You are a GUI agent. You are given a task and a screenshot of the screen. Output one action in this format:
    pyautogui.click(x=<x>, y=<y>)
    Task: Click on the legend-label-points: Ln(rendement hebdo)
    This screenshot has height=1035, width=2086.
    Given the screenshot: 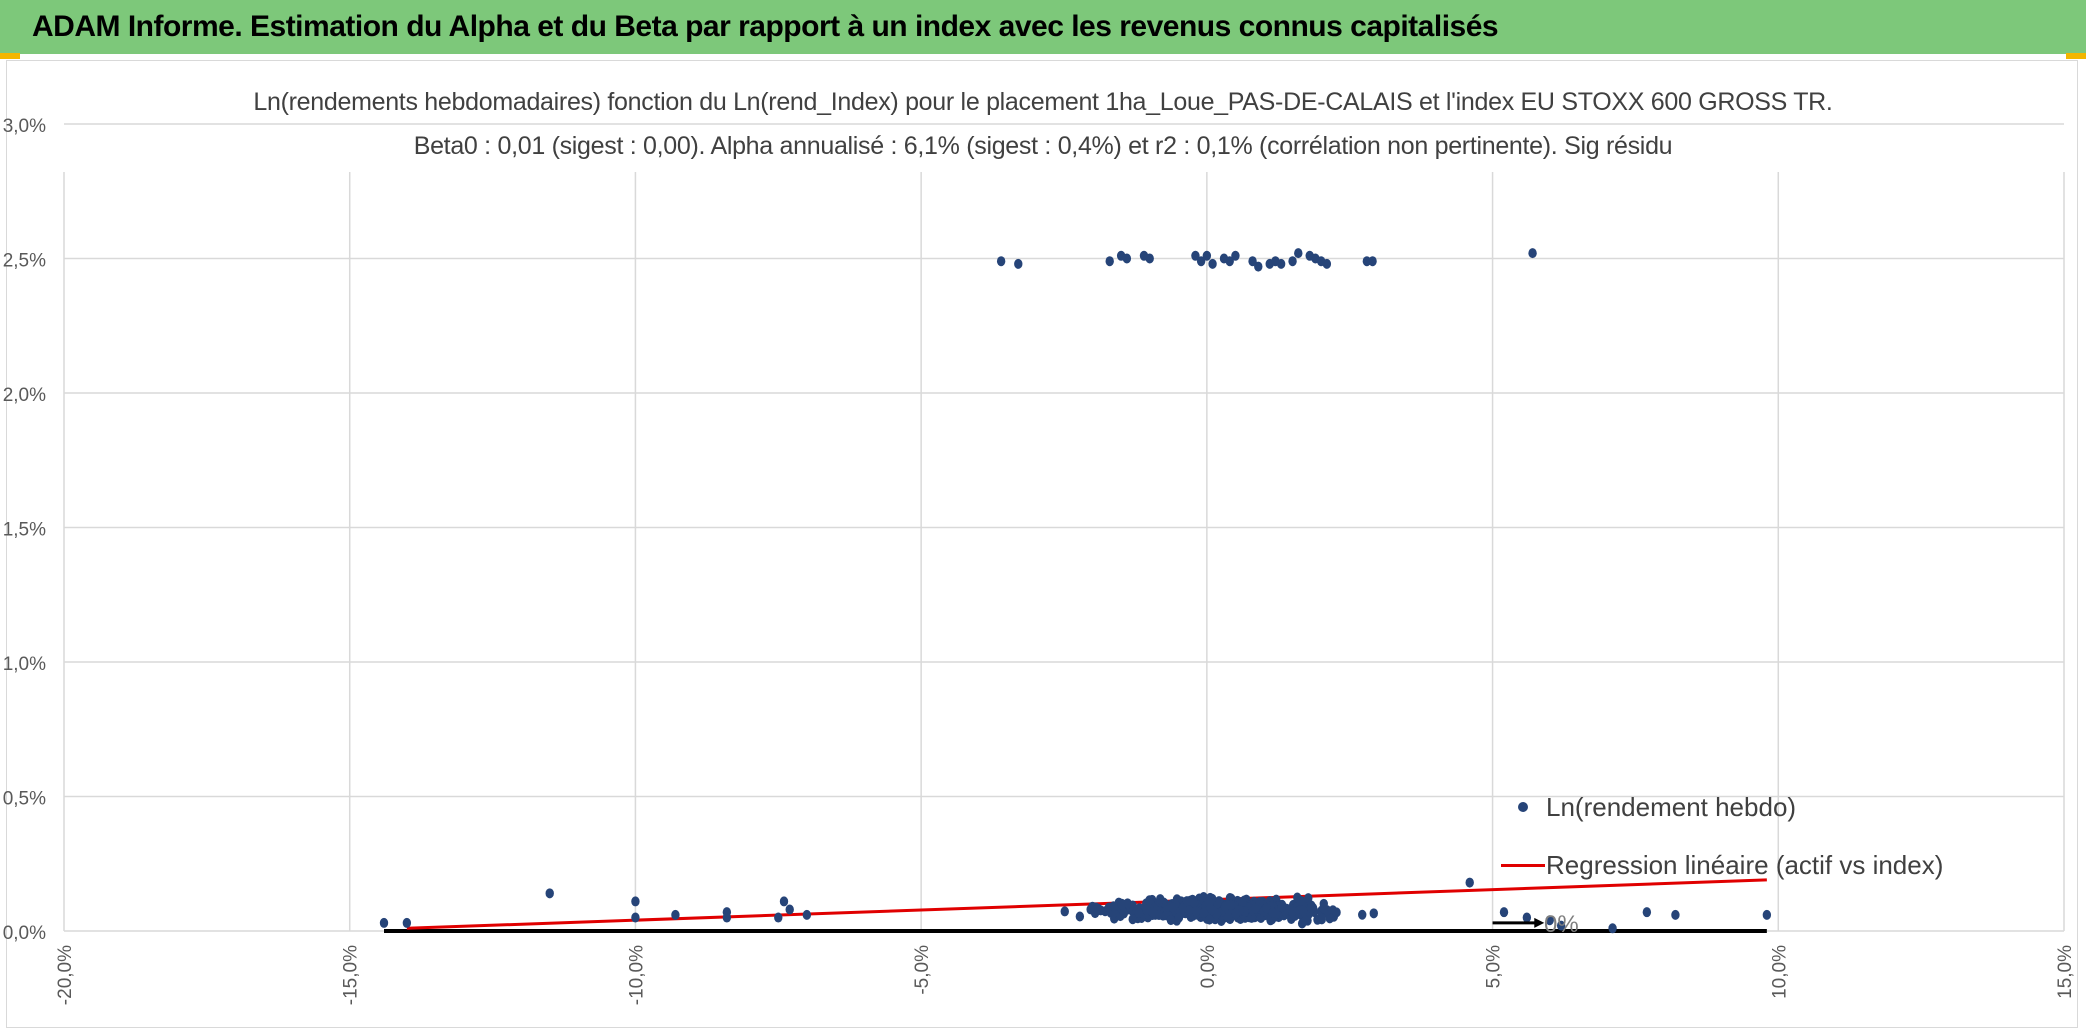 What is the action you would take?
    pyautogui.click(x=1671, y=806)
    